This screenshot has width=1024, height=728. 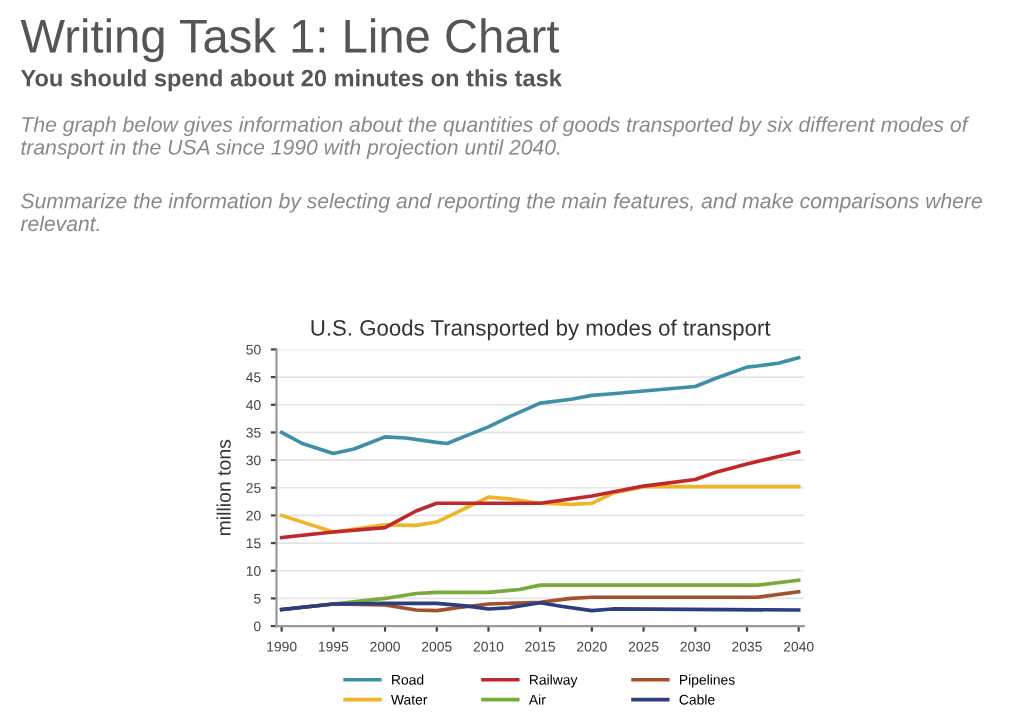 What do you see at coordinates (290, 40) in the screenshot?
I see `text: Writing Task 1: Line Chart` at bounding box center [290, 40].